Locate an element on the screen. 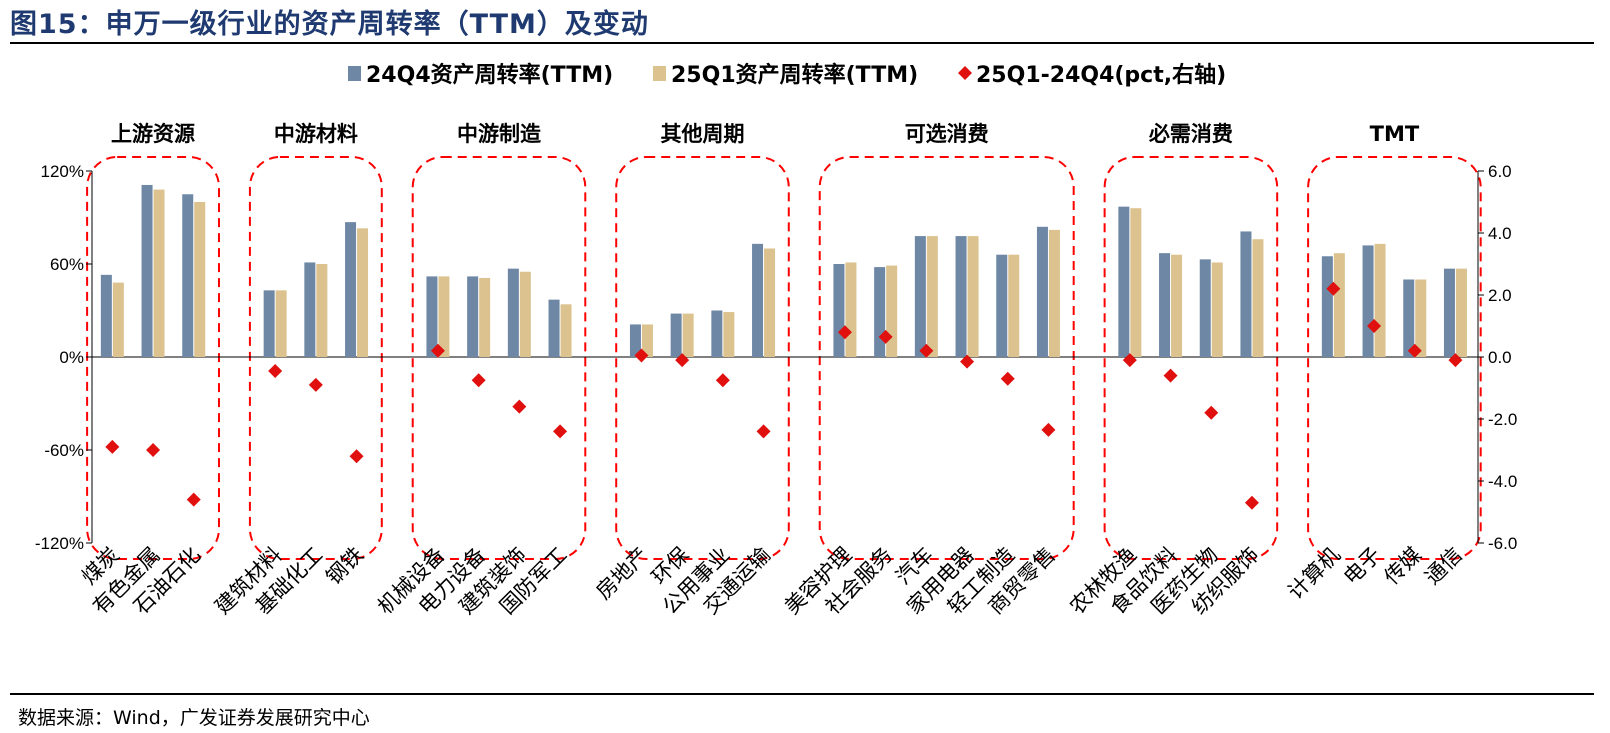  group-box-上游资源 is located at coordinates (153, 358).